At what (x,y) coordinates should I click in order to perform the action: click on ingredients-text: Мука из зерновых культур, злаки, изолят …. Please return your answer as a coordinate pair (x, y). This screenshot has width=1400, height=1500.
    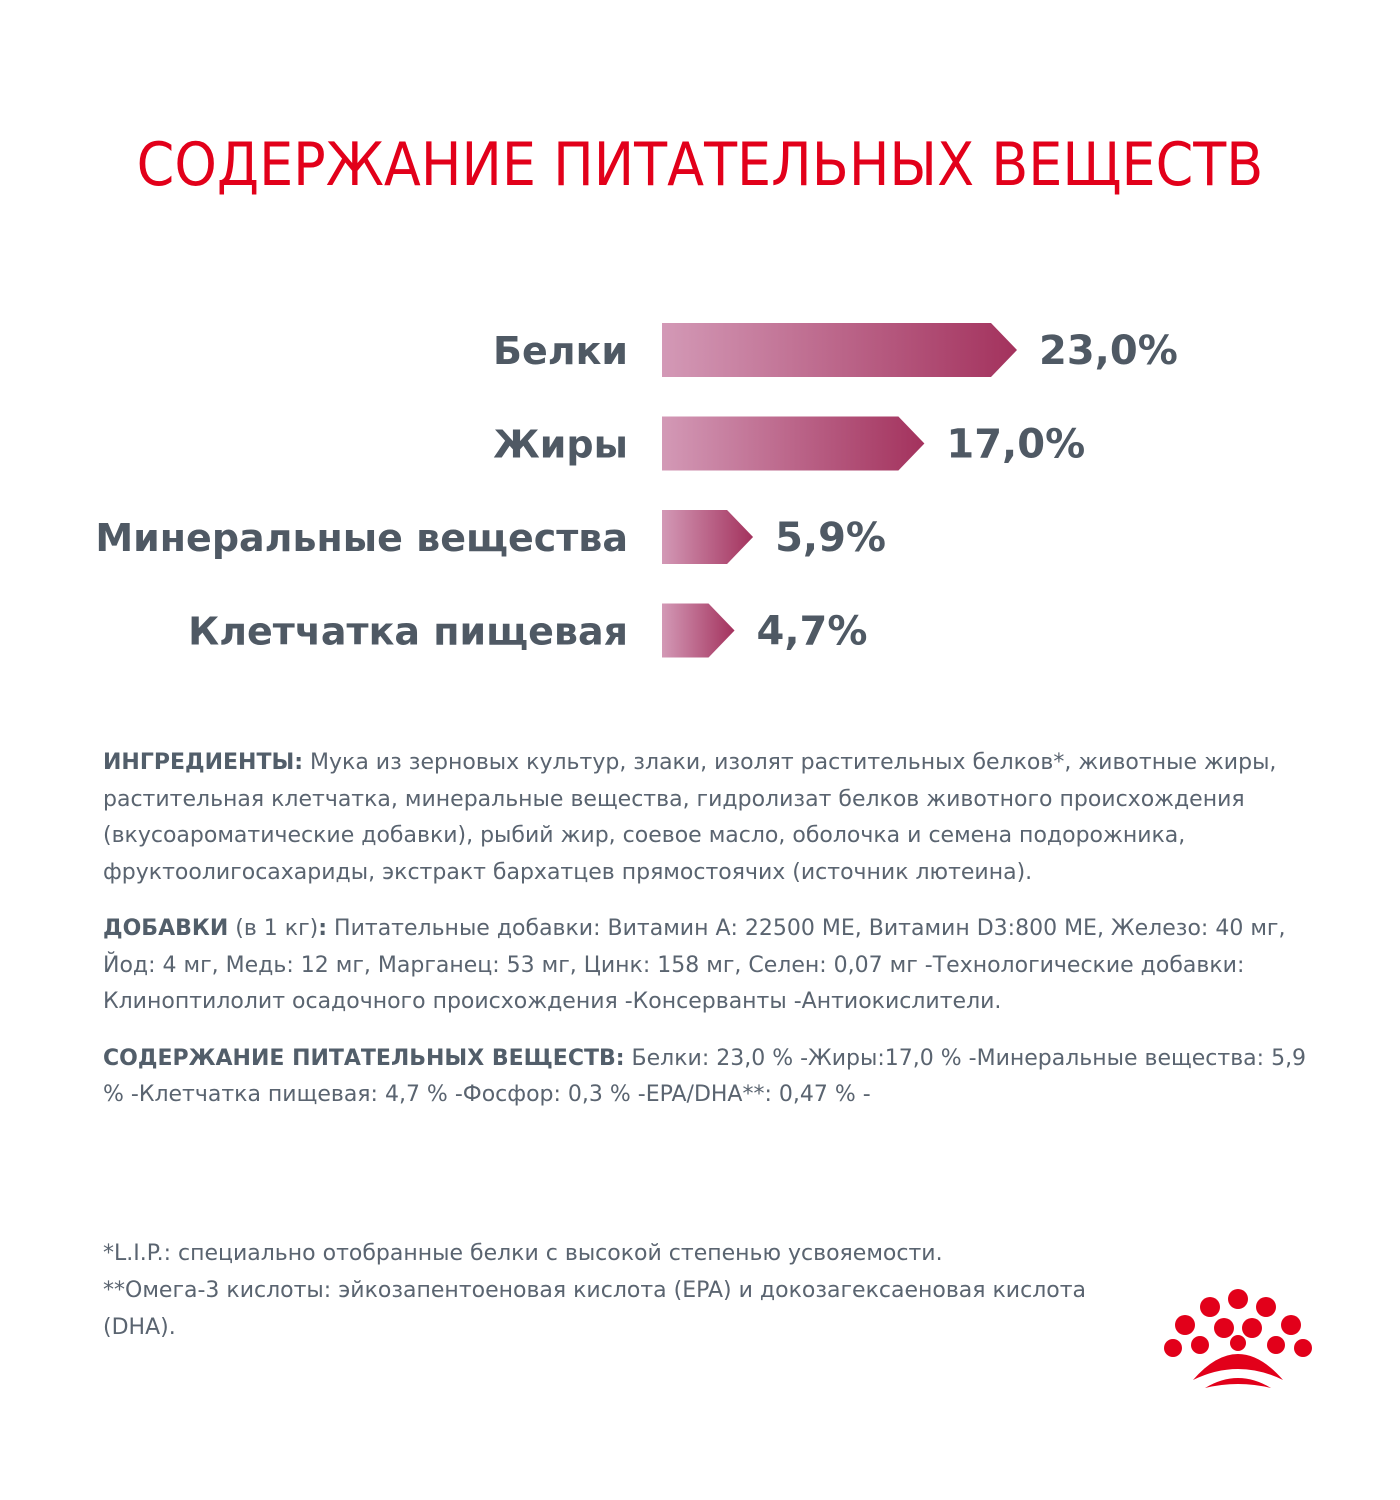
    Looking at the image, I should click on (690, 817).